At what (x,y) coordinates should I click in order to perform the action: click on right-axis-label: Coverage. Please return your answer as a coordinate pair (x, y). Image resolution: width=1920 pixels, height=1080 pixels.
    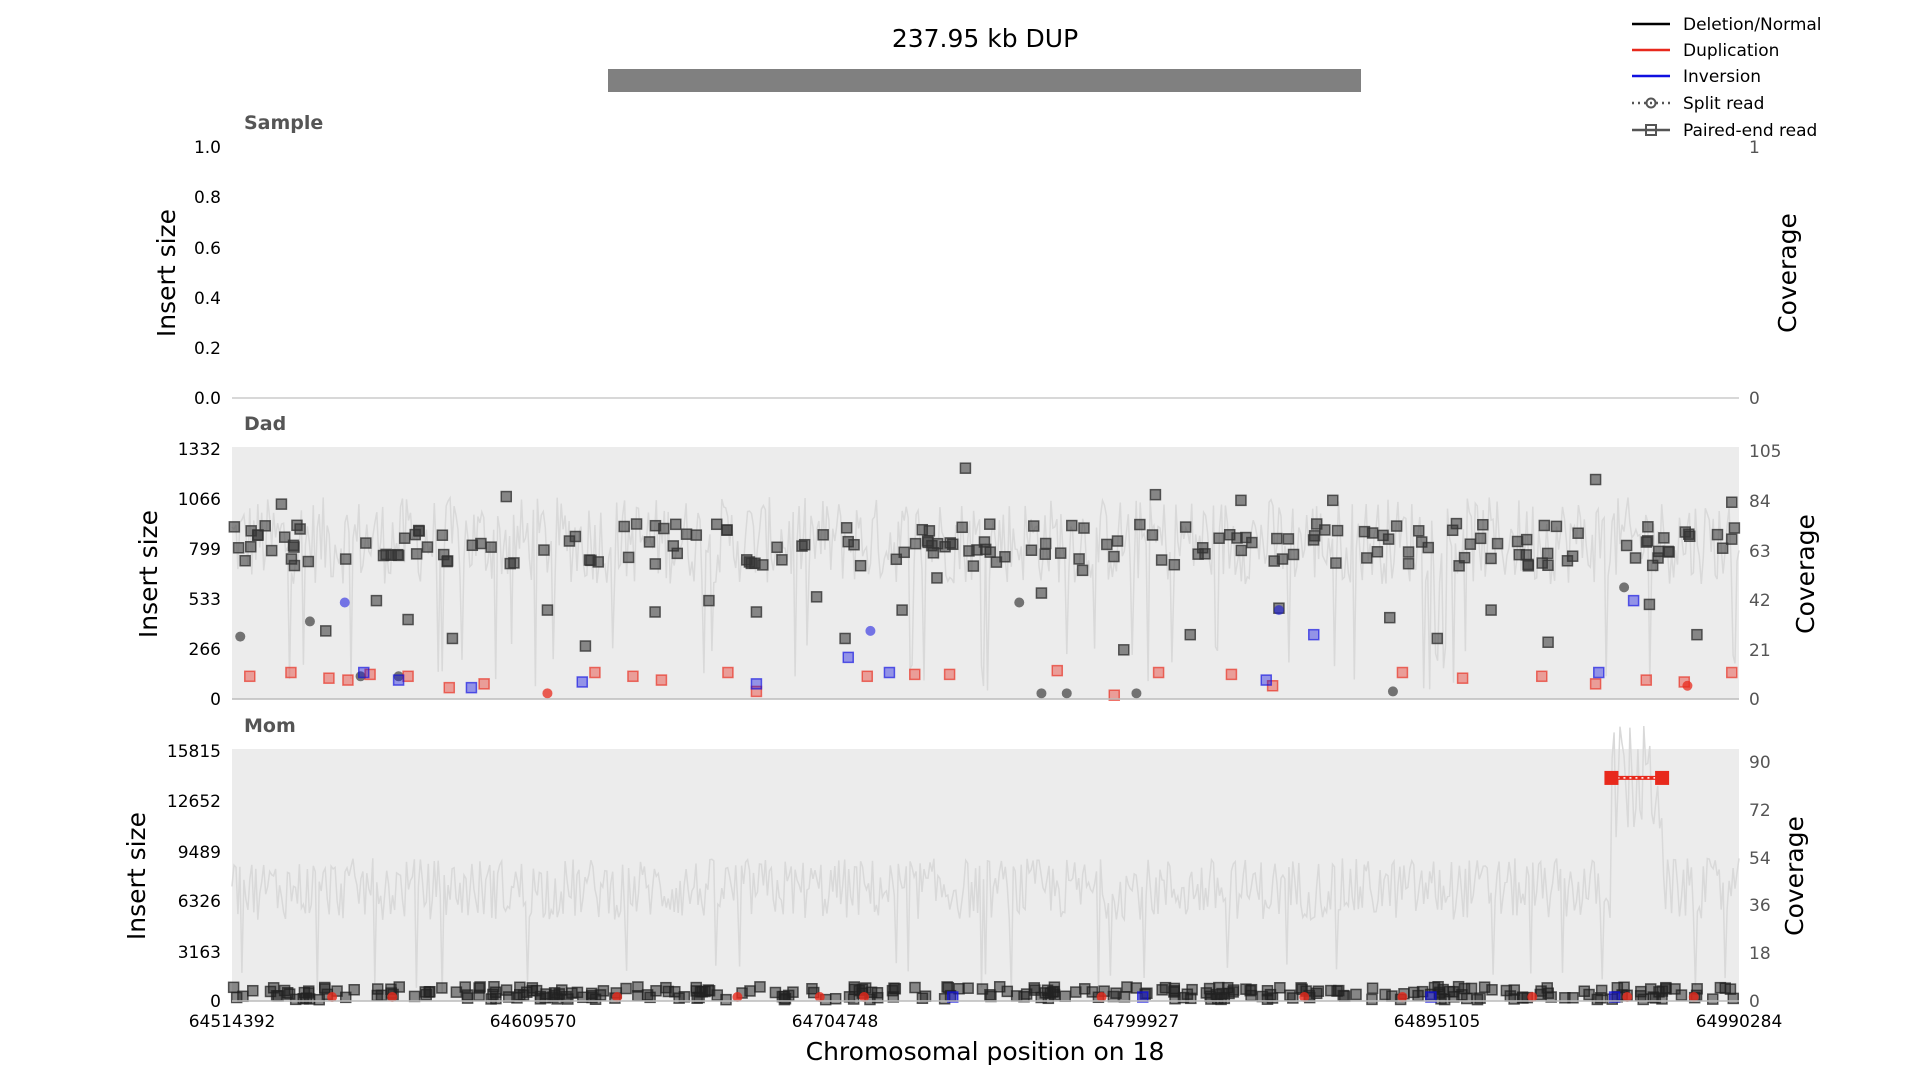
    Looking at the image, I should click on (1805, 574).